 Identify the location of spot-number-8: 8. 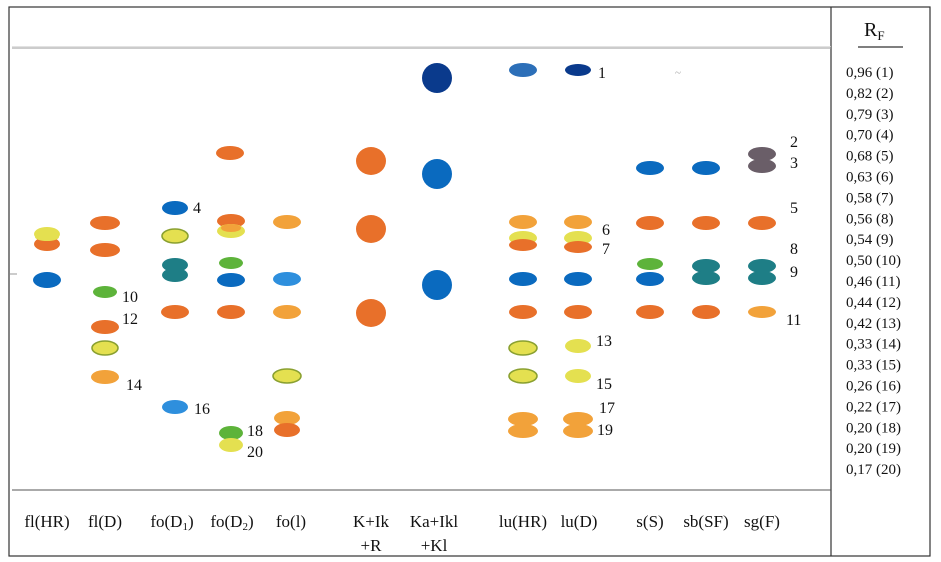
(794, 249).